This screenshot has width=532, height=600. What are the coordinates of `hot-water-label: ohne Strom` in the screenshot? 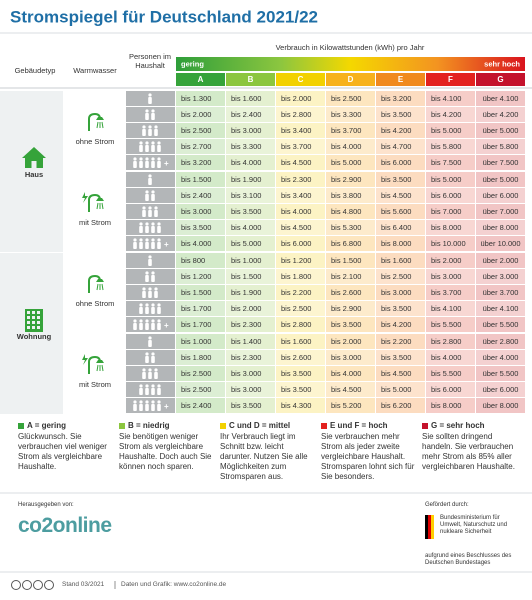 It's located at (95, 303).